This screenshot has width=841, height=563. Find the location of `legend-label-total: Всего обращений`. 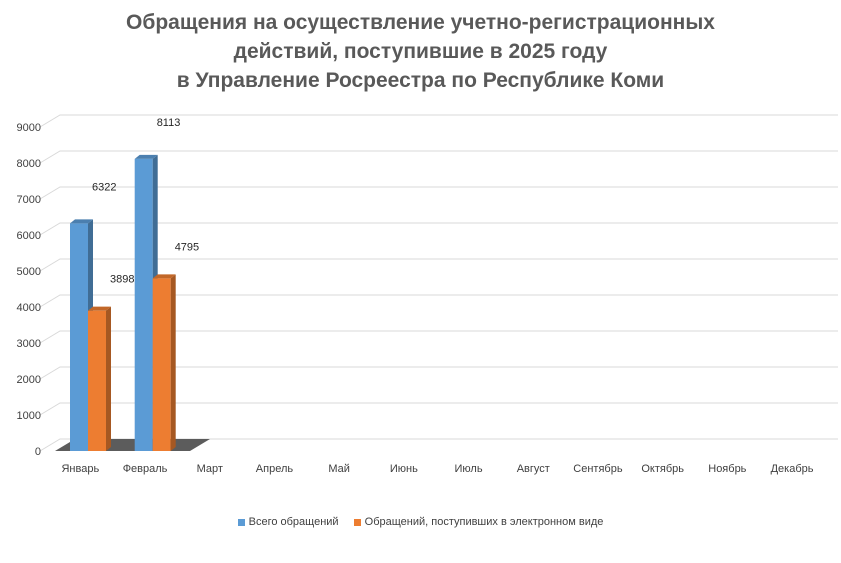

legend-label-total: Всего обращений is located at coordinates (293, 522).